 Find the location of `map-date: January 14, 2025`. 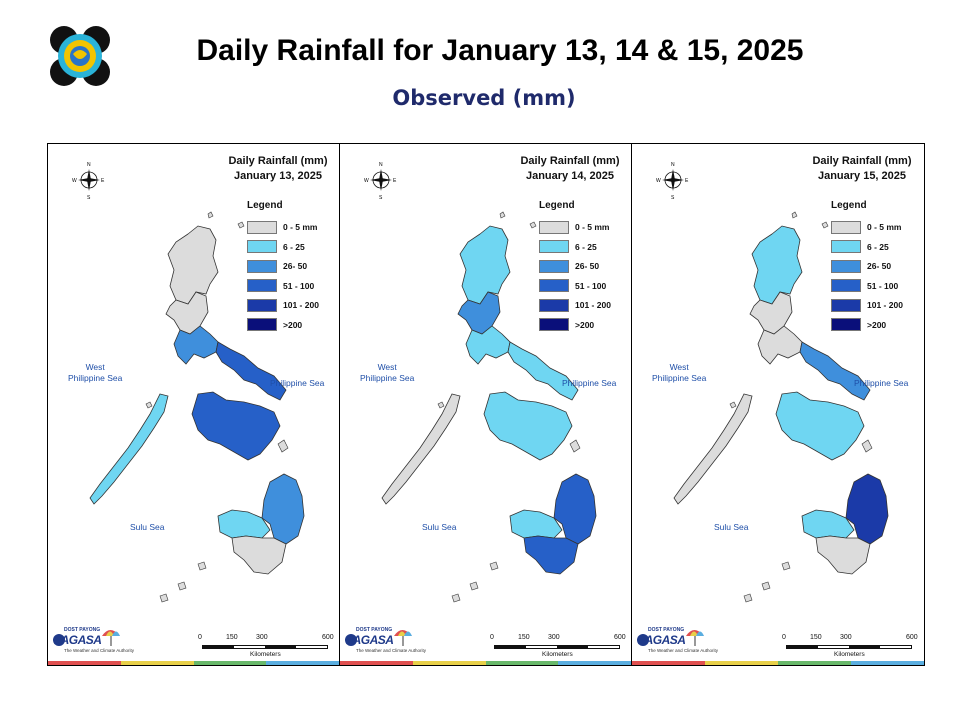

map-date: January 14, 2025 is located at coordinates (570, 176).